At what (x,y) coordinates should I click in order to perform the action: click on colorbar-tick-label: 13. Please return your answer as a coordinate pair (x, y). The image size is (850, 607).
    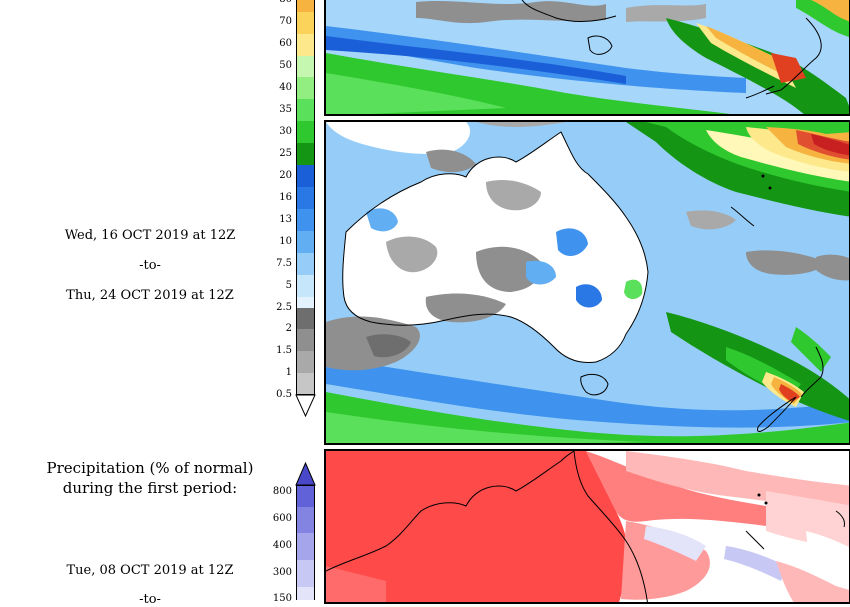
    Looking at the image, I should click on (285, 219).